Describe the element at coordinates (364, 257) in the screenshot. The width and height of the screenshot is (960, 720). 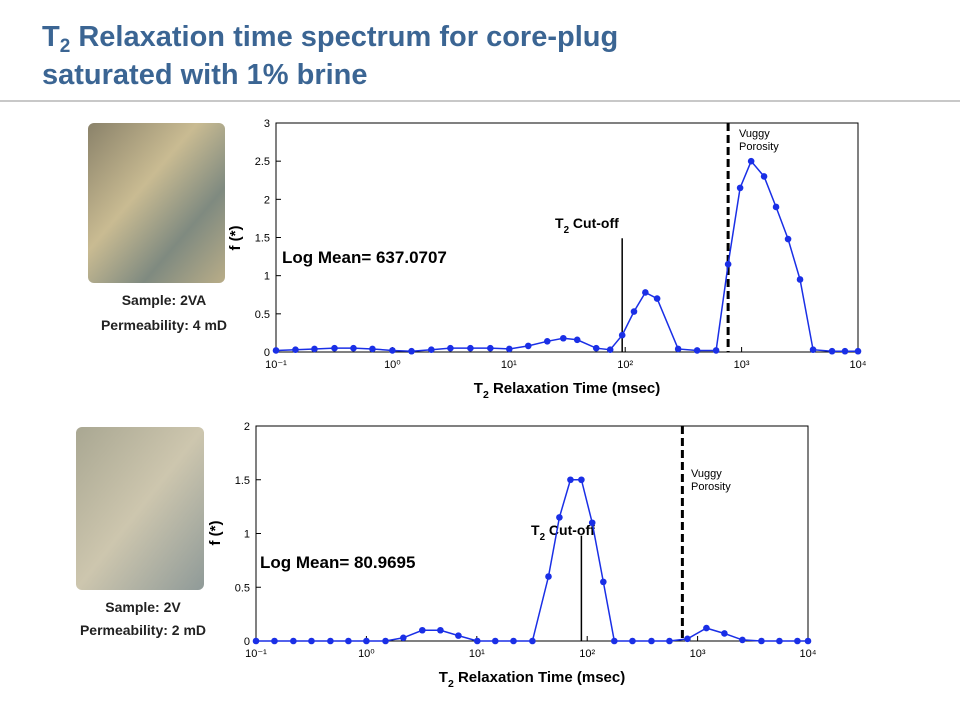
I see `log-mean: Log Mean= 637.0707` at that location.